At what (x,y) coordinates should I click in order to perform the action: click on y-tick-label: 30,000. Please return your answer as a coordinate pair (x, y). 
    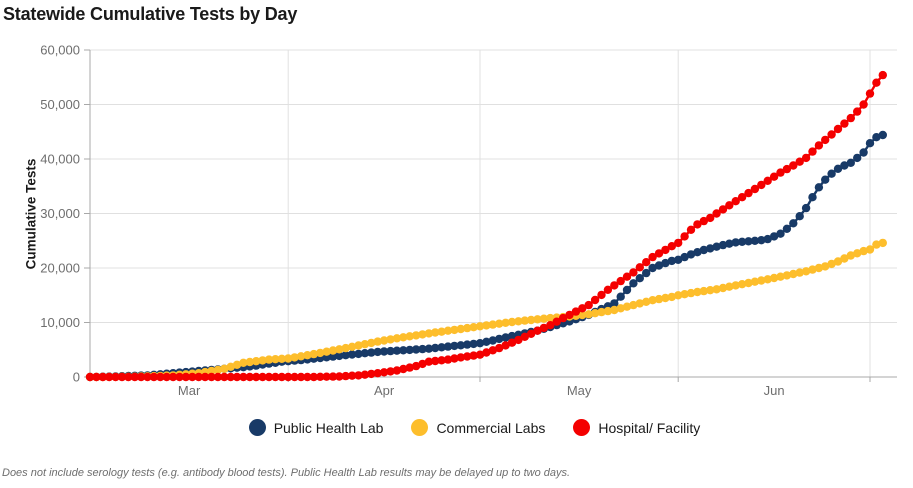
    Looking at the image, I should click on (60, 213).